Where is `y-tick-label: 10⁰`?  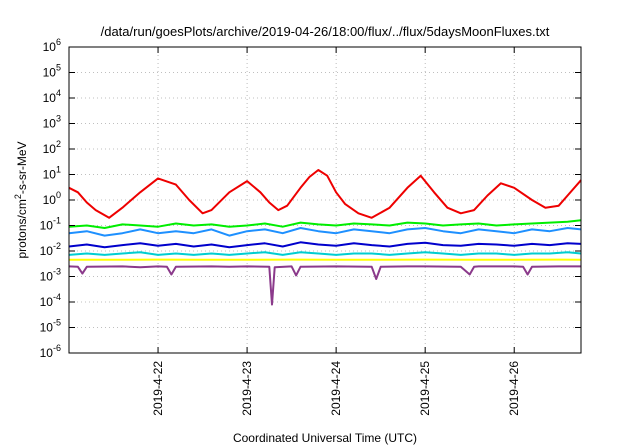 y-tick-label: 10⁰ is located at coordinates (52, 198).